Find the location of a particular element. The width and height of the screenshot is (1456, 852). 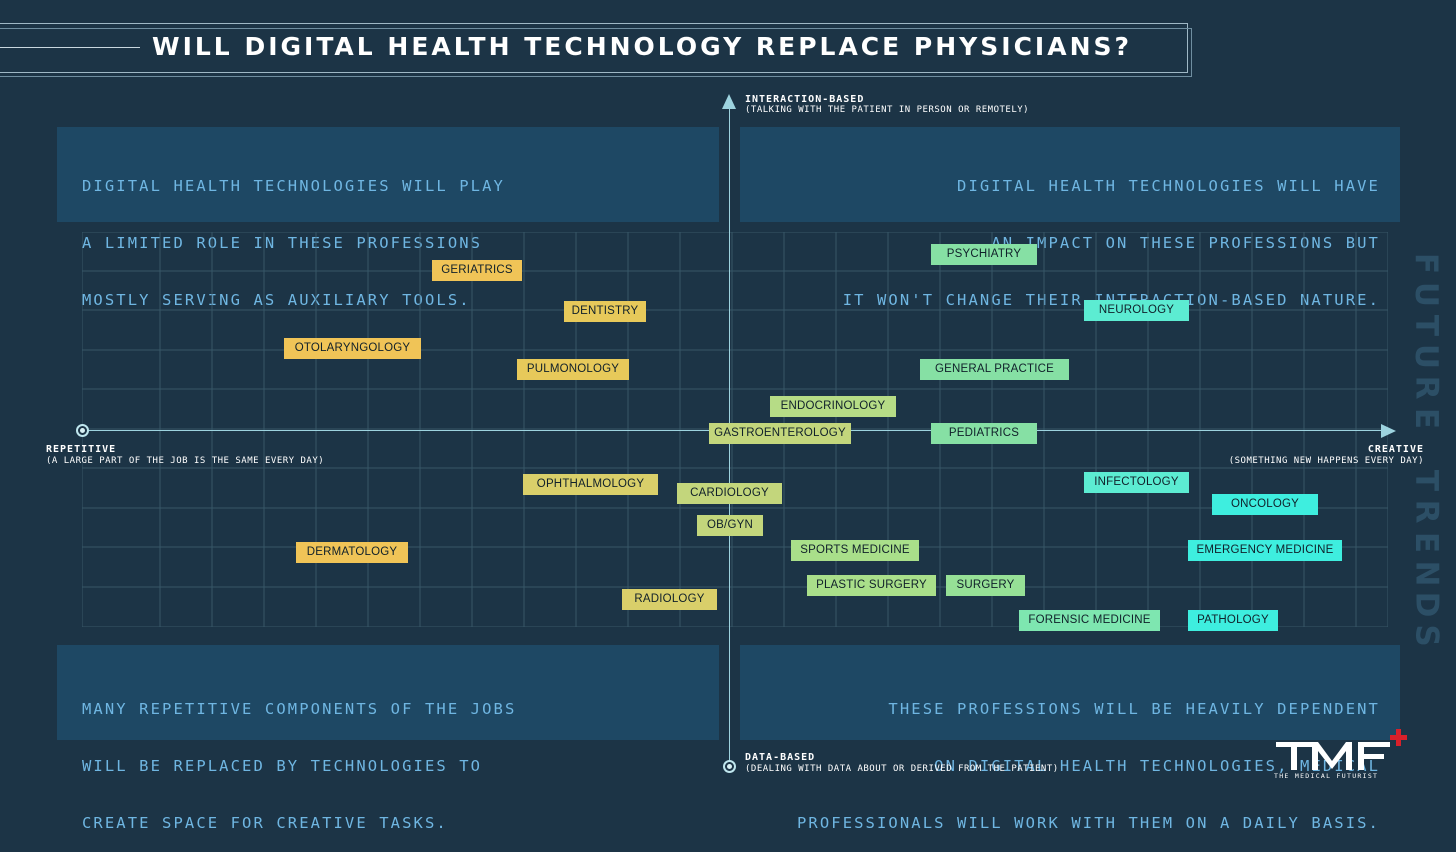

tmf-logo-icon is located at coordinates (1341, 749).